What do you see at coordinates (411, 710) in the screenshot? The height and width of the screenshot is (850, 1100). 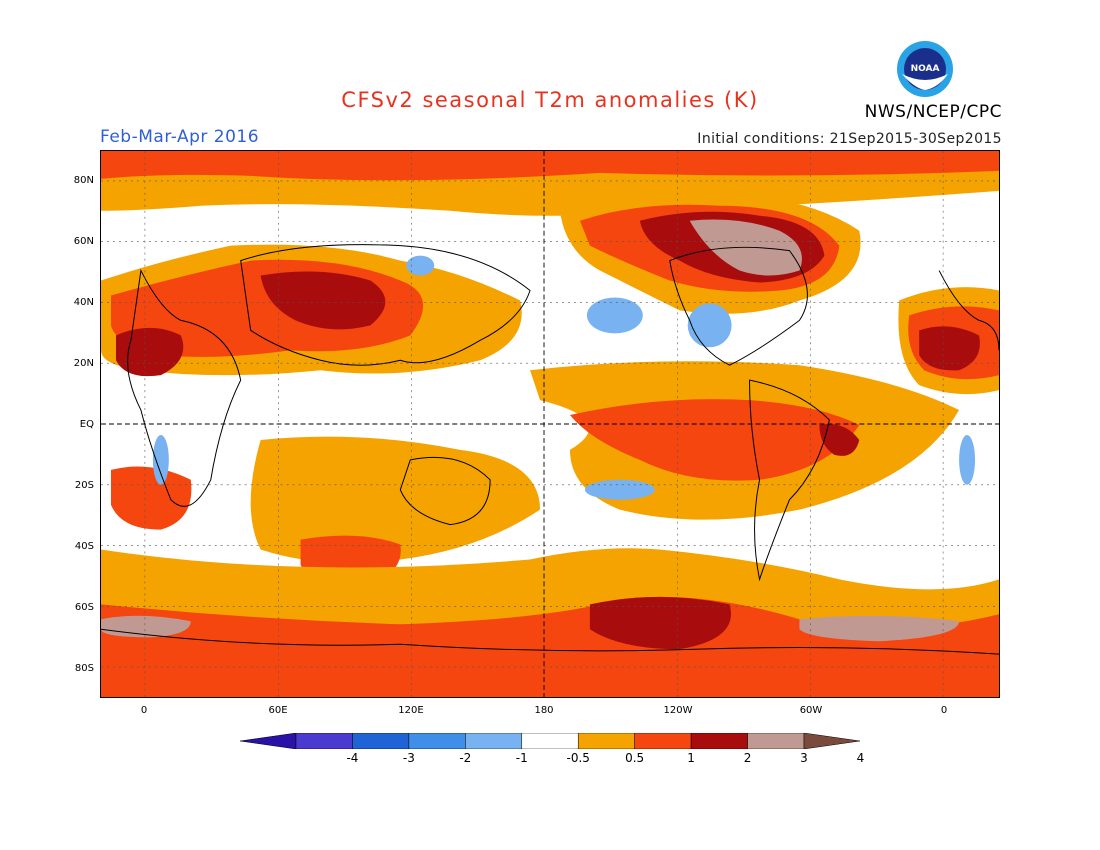 I see `lon-label: 120E` at bounding box center [411, 710].